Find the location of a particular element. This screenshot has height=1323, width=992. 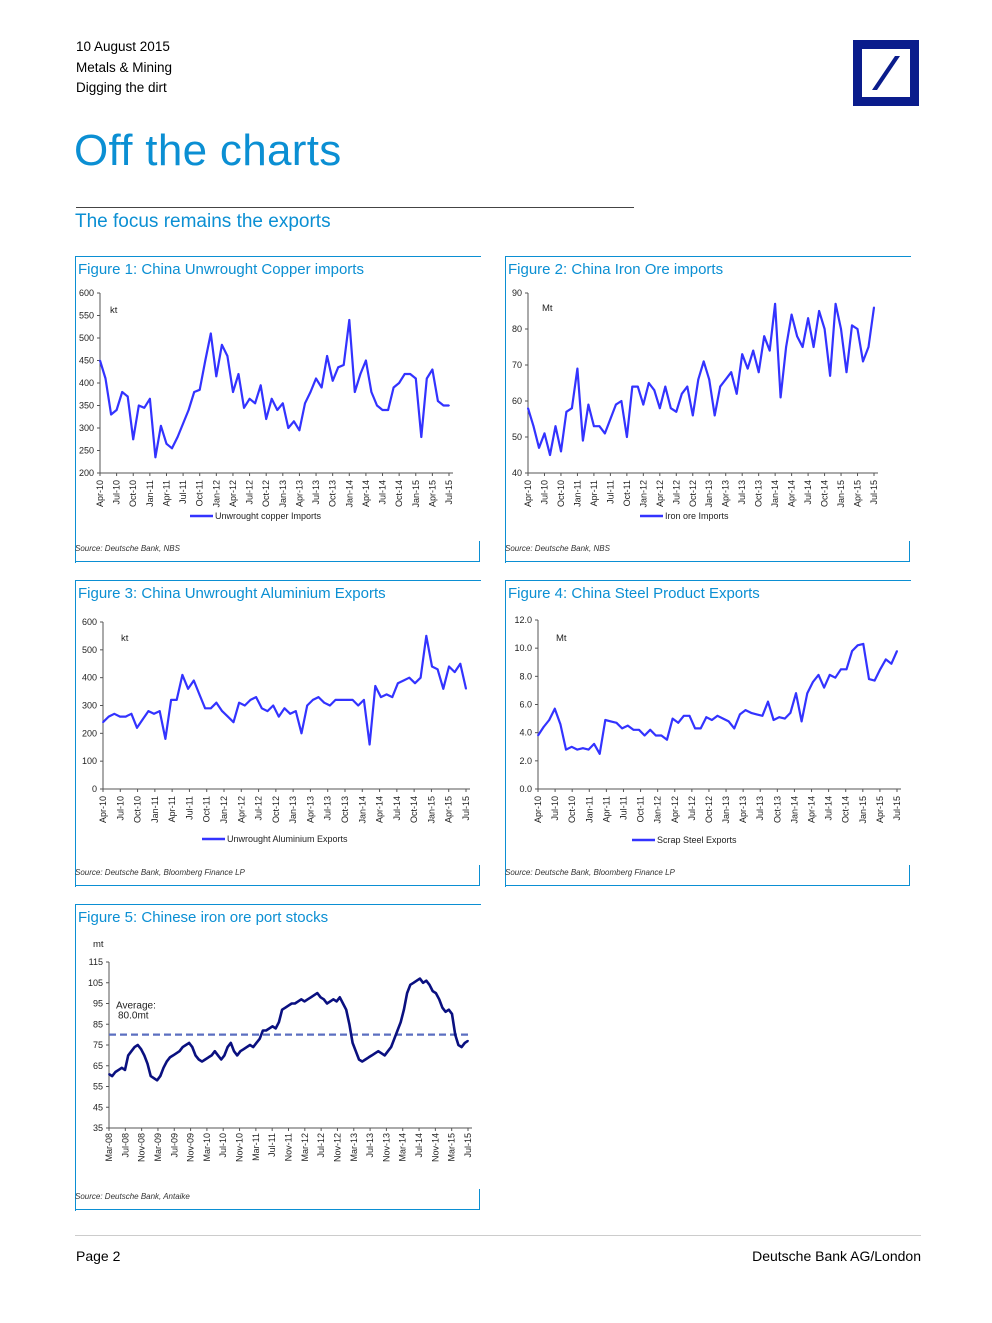

x-tick-label: Apr-11 is located at coordinates (172, 809).